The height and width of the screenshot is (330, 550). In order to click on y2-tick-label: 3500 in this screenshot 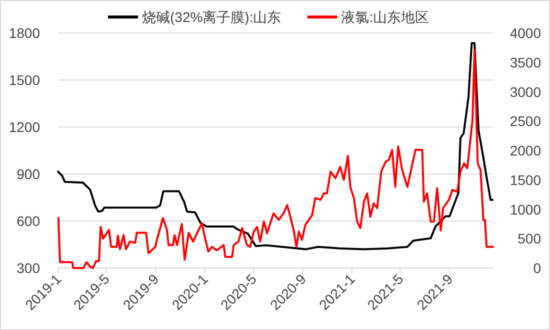, I will do `click(526, 62)`.